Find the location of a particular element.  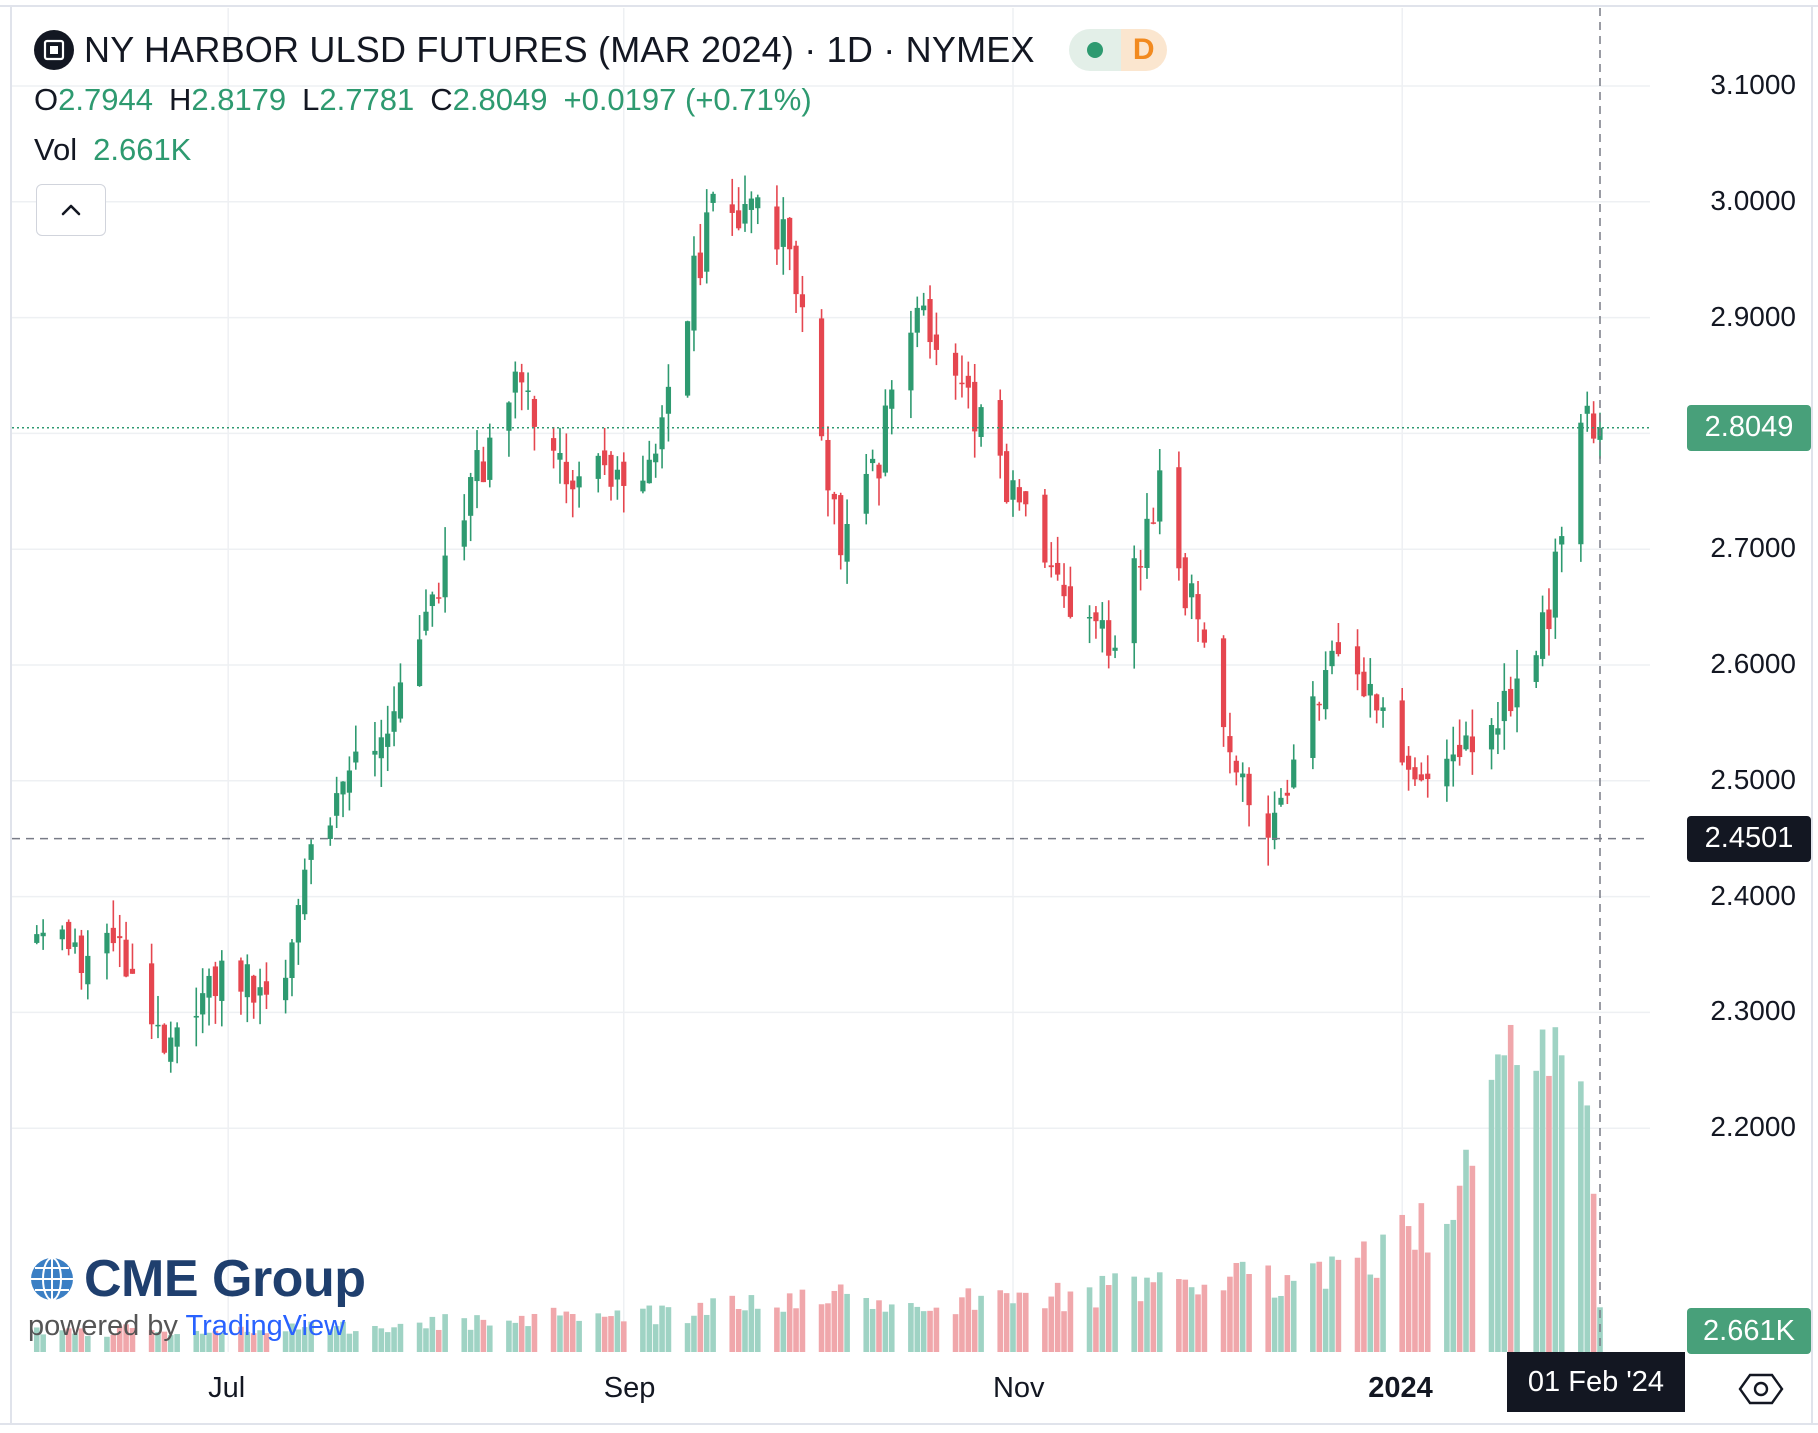

chart-settings-button is located at coordinates (1761, 1389).